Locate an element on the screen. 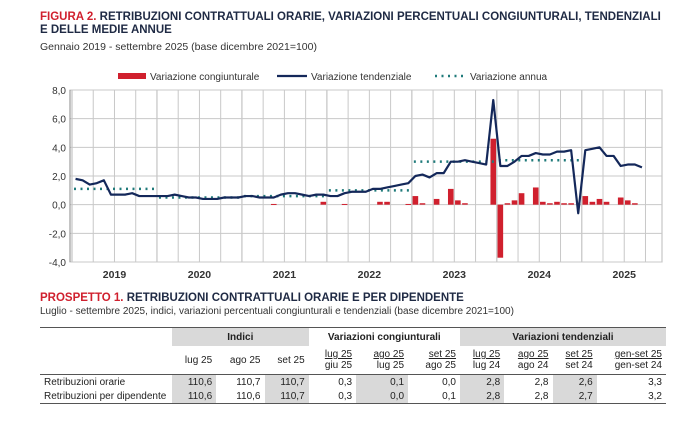 The width and height of the screenshot is (696, 432). legend-label: Variazione congiunturale is located at coordinates (205, 77).